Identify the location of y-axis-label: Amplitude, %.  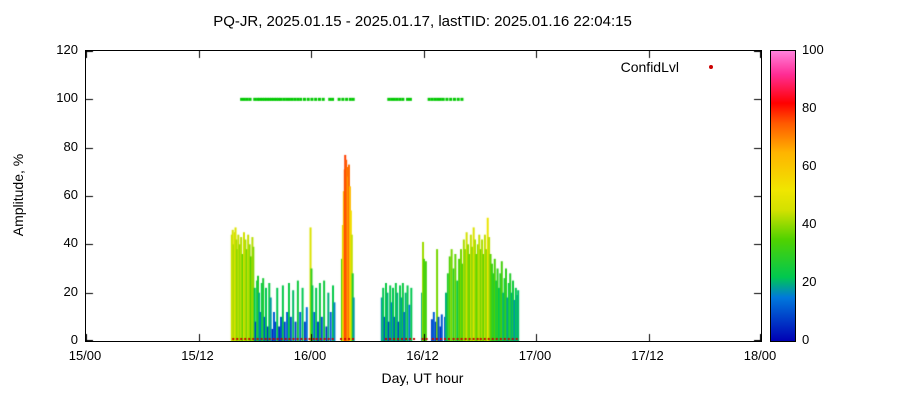
(18, 195).